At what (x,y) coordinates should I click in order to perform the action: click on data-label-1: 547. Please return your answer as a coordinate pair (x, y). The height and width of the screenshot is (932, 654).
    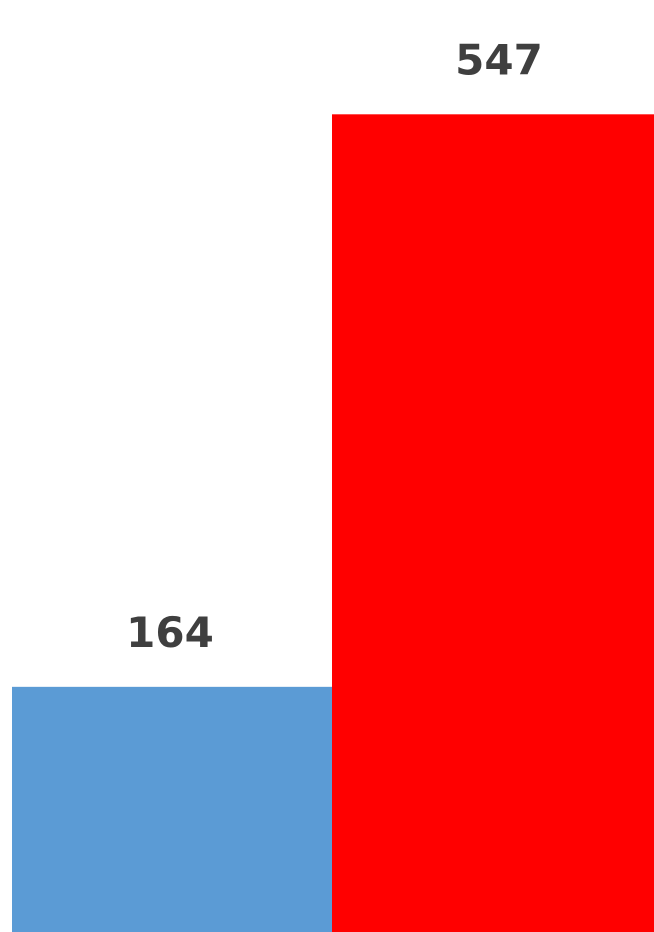
    Looking at the image, I should click on (499, 59).